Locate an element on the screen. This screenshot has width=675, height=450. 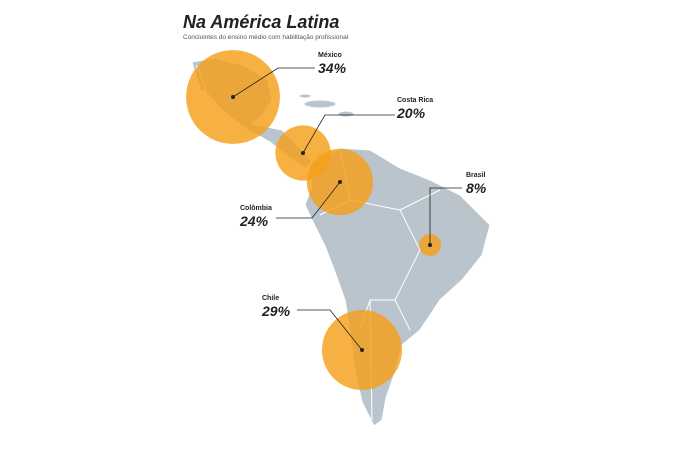
value-label: 8% is located at coordinates (476, 188).